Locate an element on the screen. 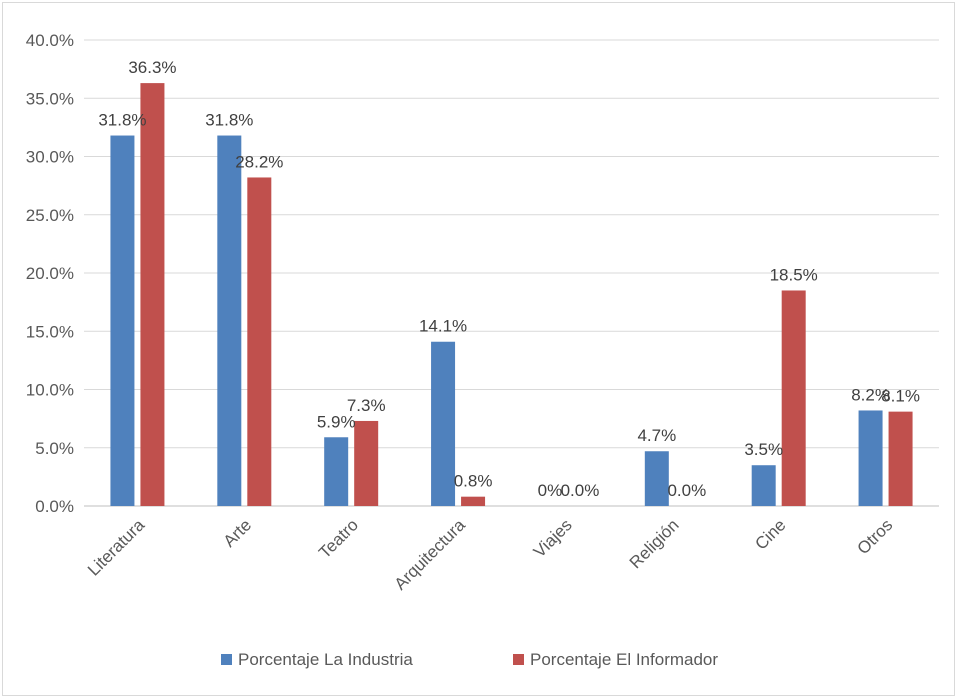 The image size is (958, 699). data-label: 18.5% is located at coordinates (794, 274).